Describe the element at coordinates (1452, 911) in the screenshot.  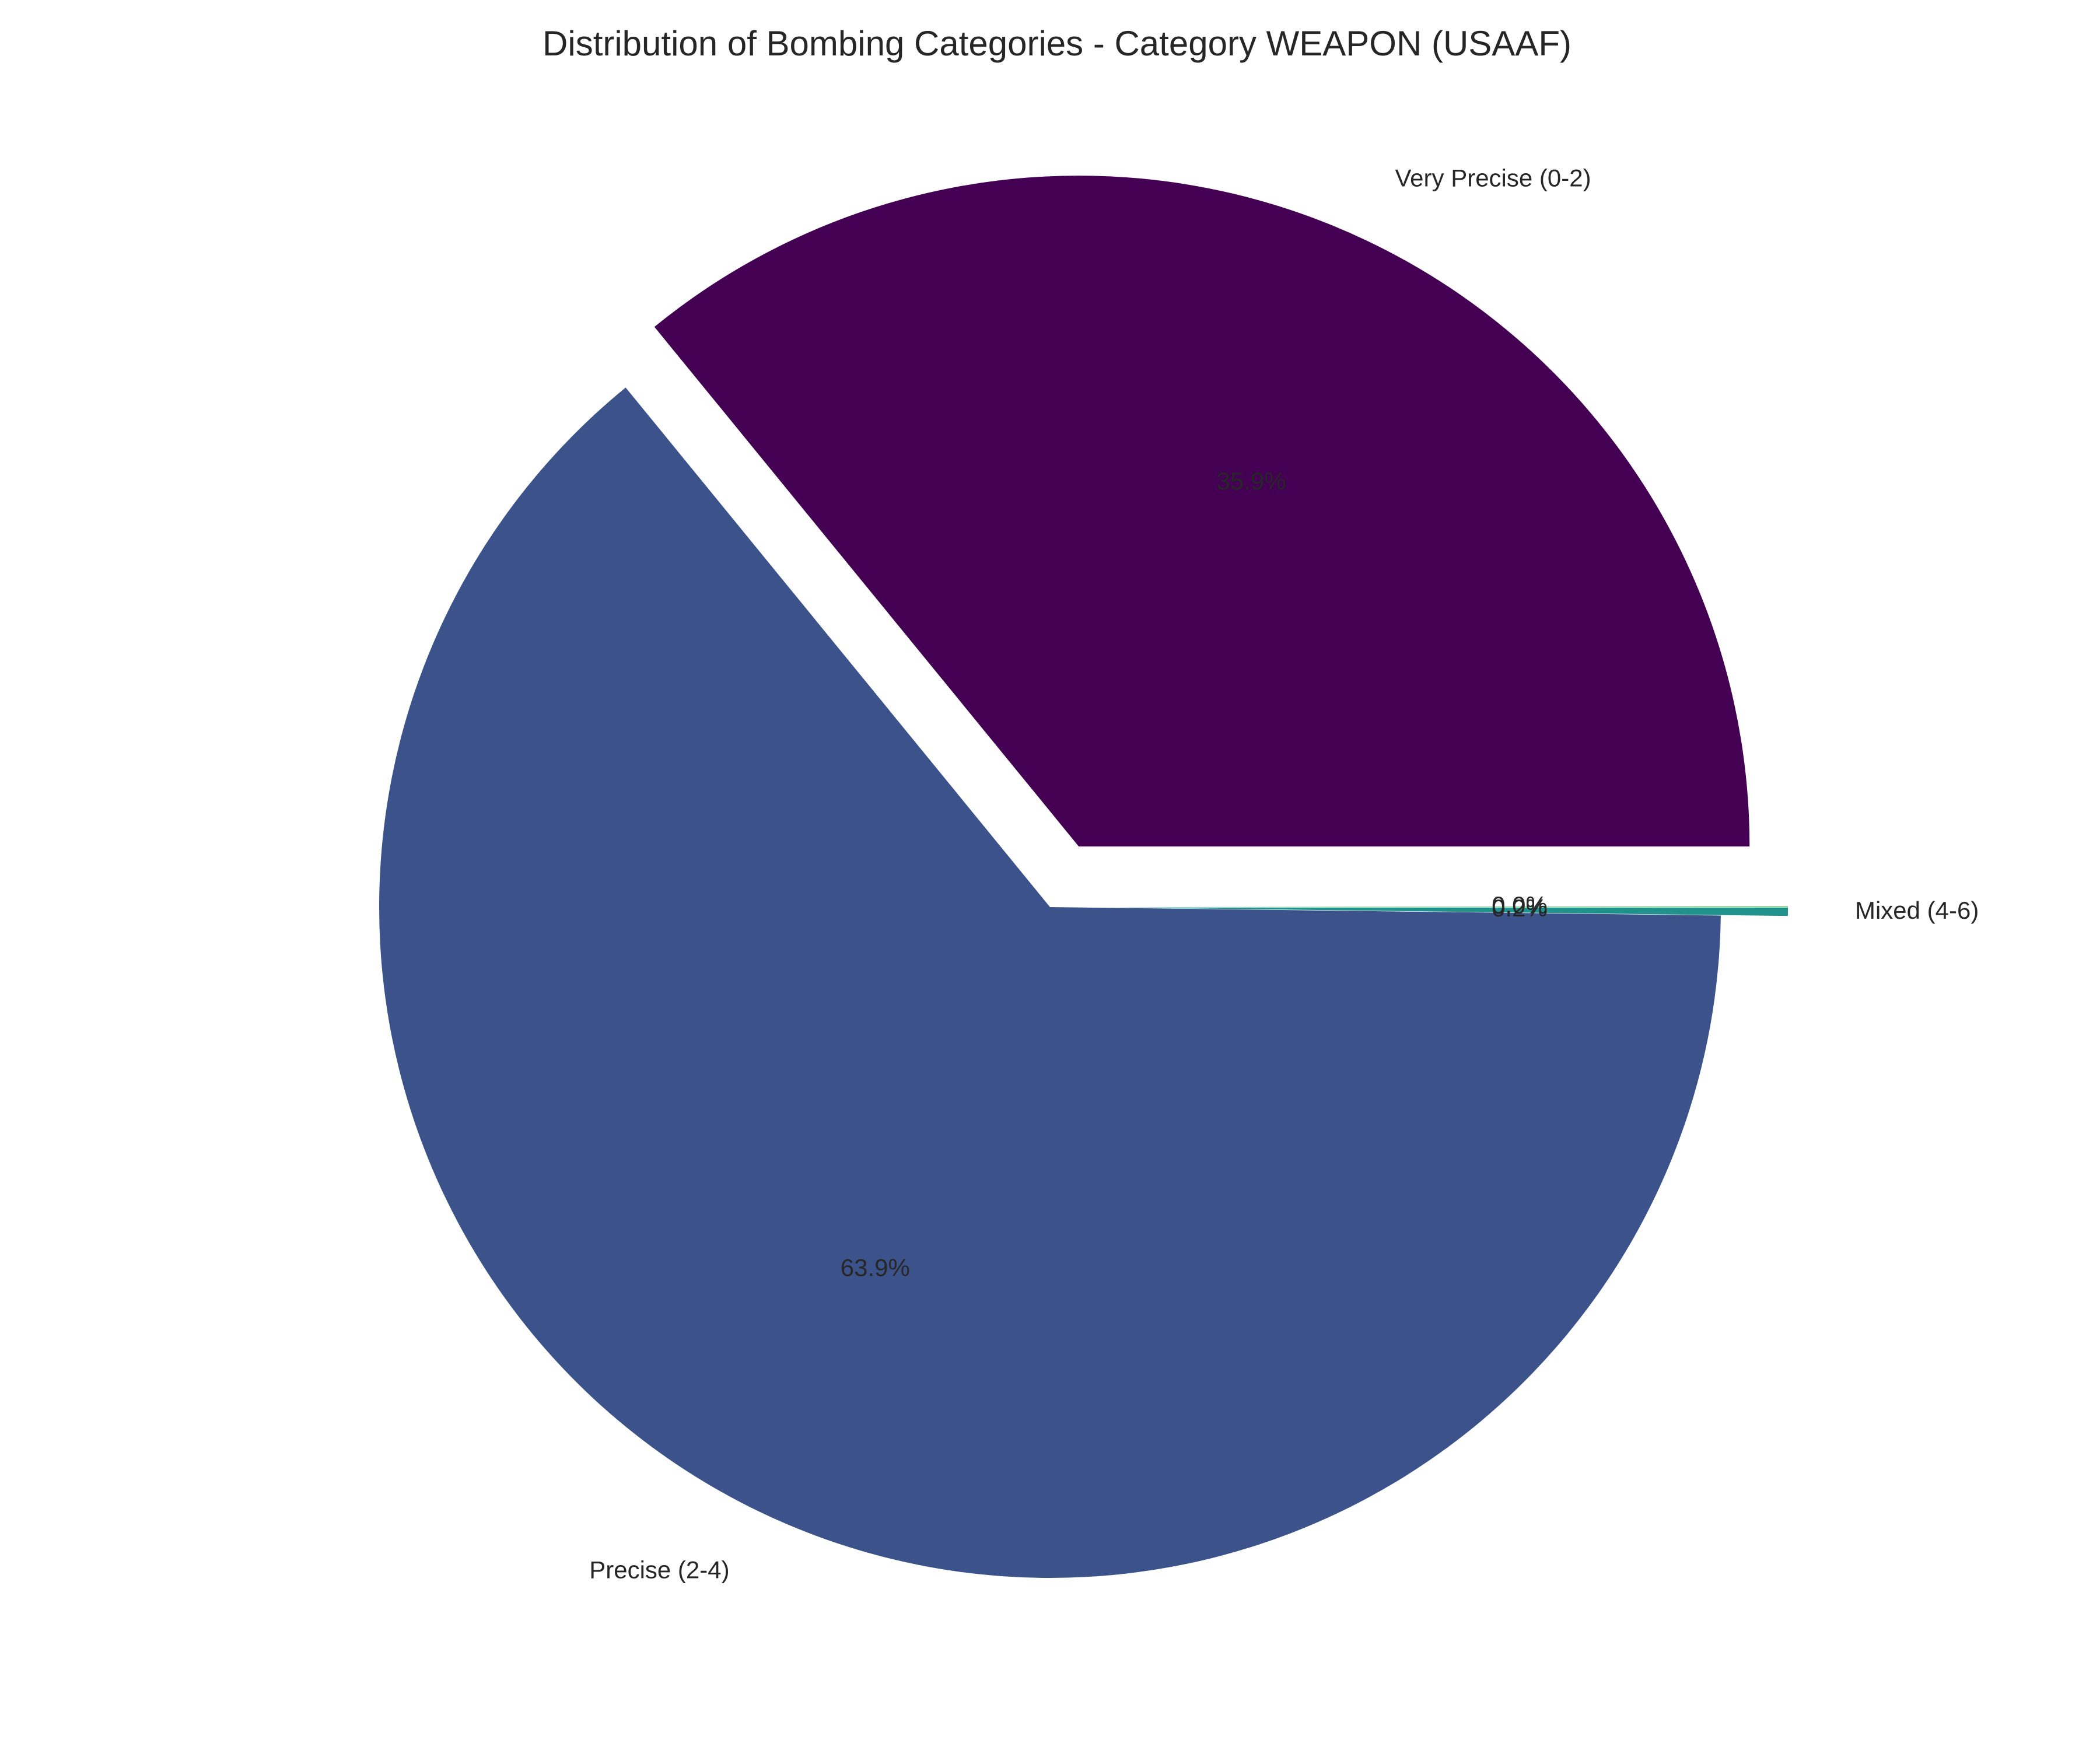
I see `pie-slice` at that location.